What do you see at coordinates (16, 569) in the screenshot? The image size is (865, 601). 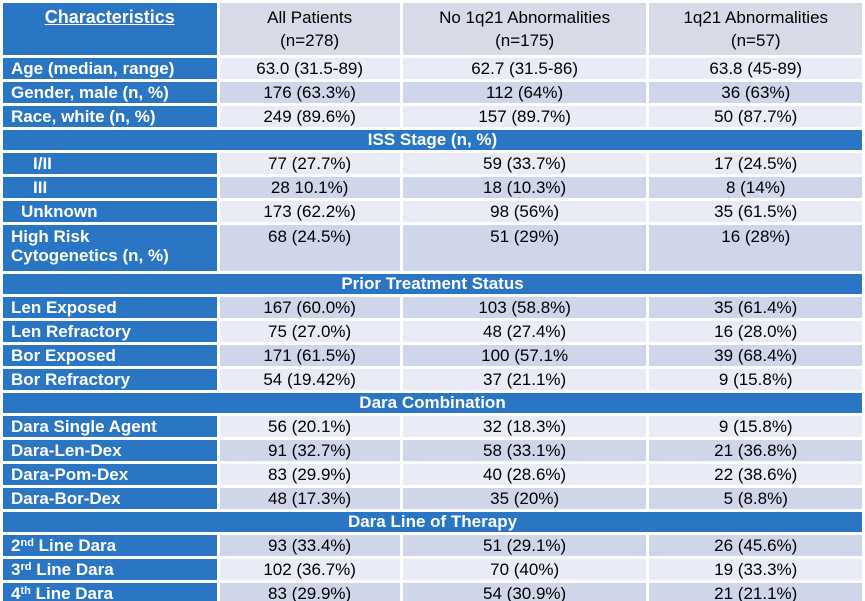 I see `row-label: 3` at bounding box center [16, 569].